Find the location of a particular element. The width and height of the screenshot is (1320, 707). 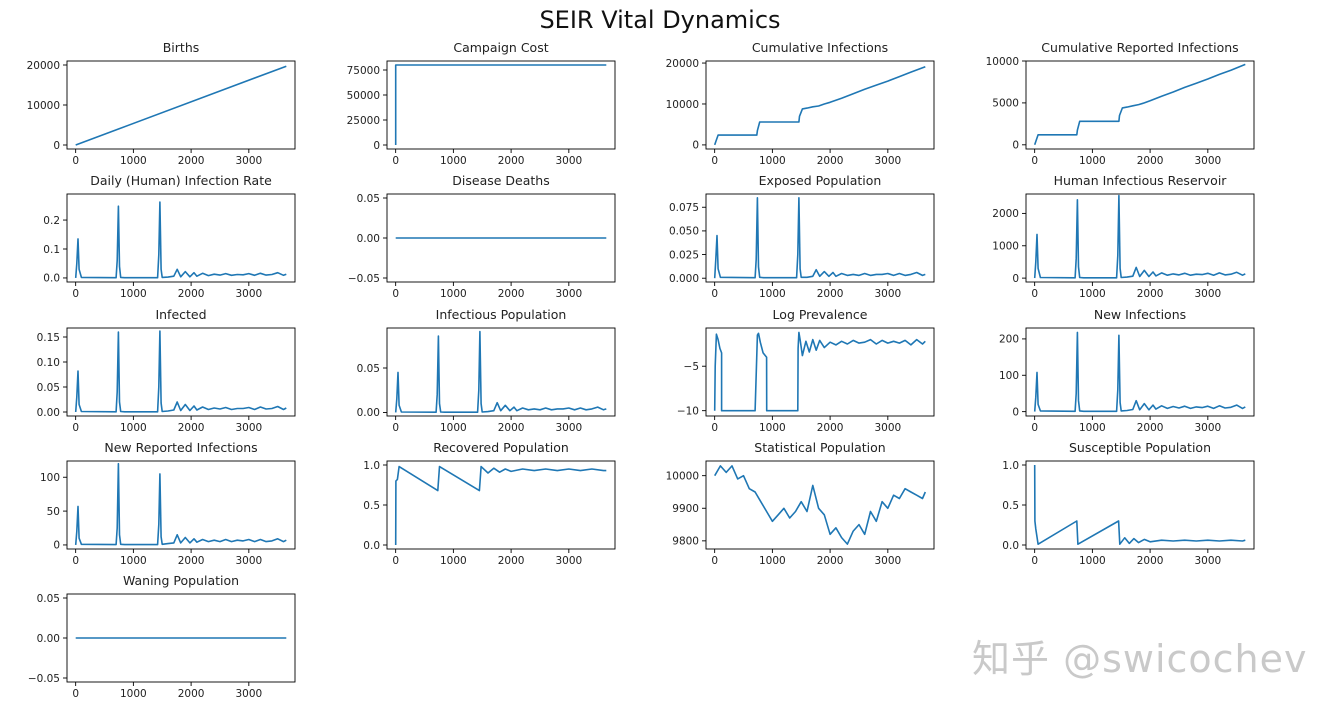

y-tick-label: 0.025 is located at coordinates (684, 255).